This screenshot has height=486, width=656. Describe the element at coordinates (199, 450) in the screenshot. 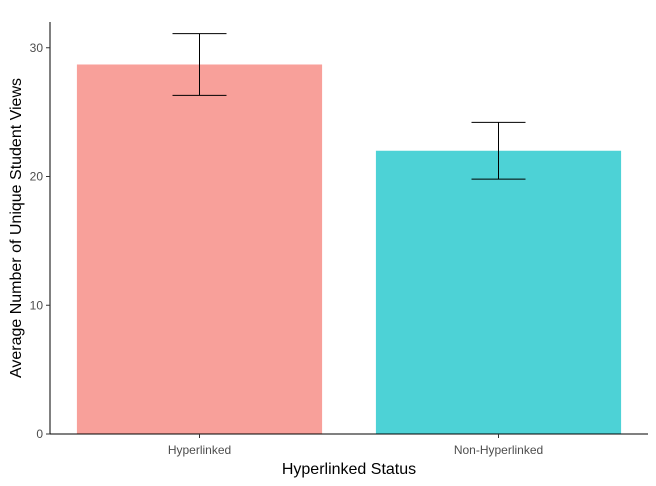

I see `x-tick-label: Hyperlinked` at that location.